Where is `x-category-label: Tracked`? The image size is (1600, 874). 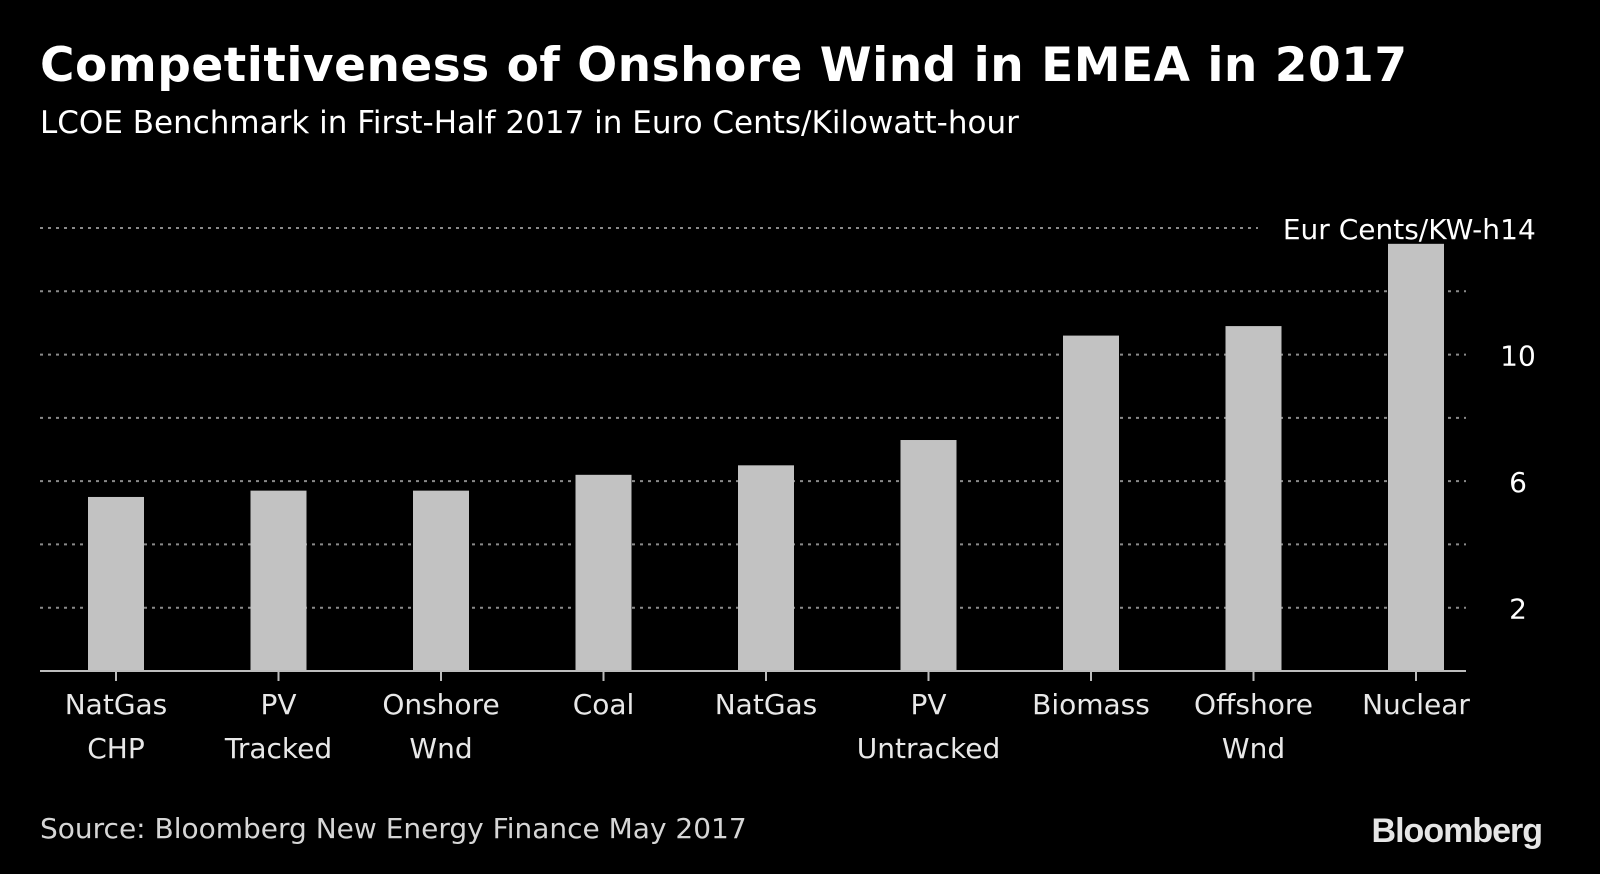
x-category-label: Tracked is located at coordinates (278, 748).